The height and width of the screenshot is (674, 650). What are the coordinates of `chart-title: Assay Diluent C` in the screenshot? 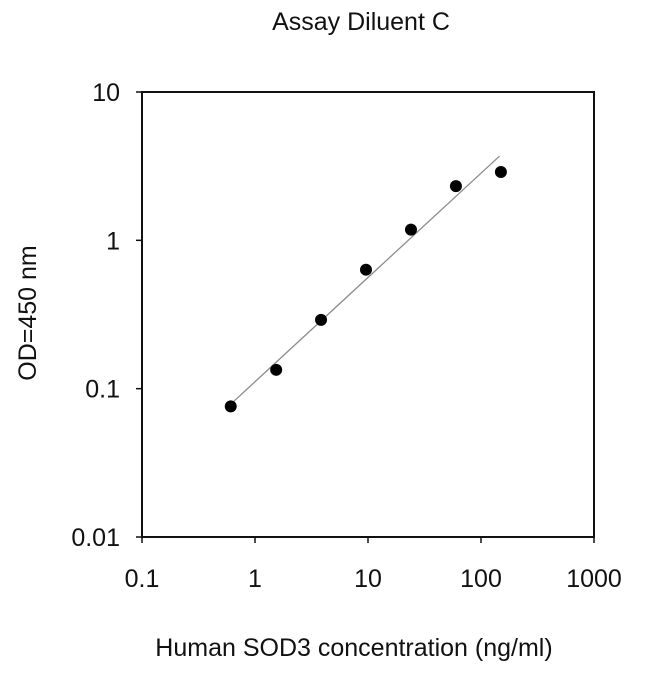 It's located at (361, 22).